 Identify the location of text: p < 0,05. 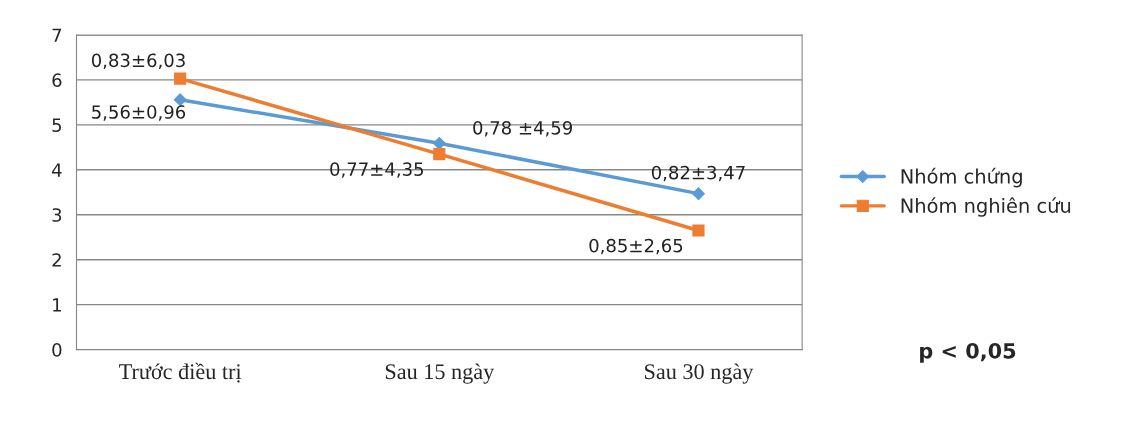
(968, 352).